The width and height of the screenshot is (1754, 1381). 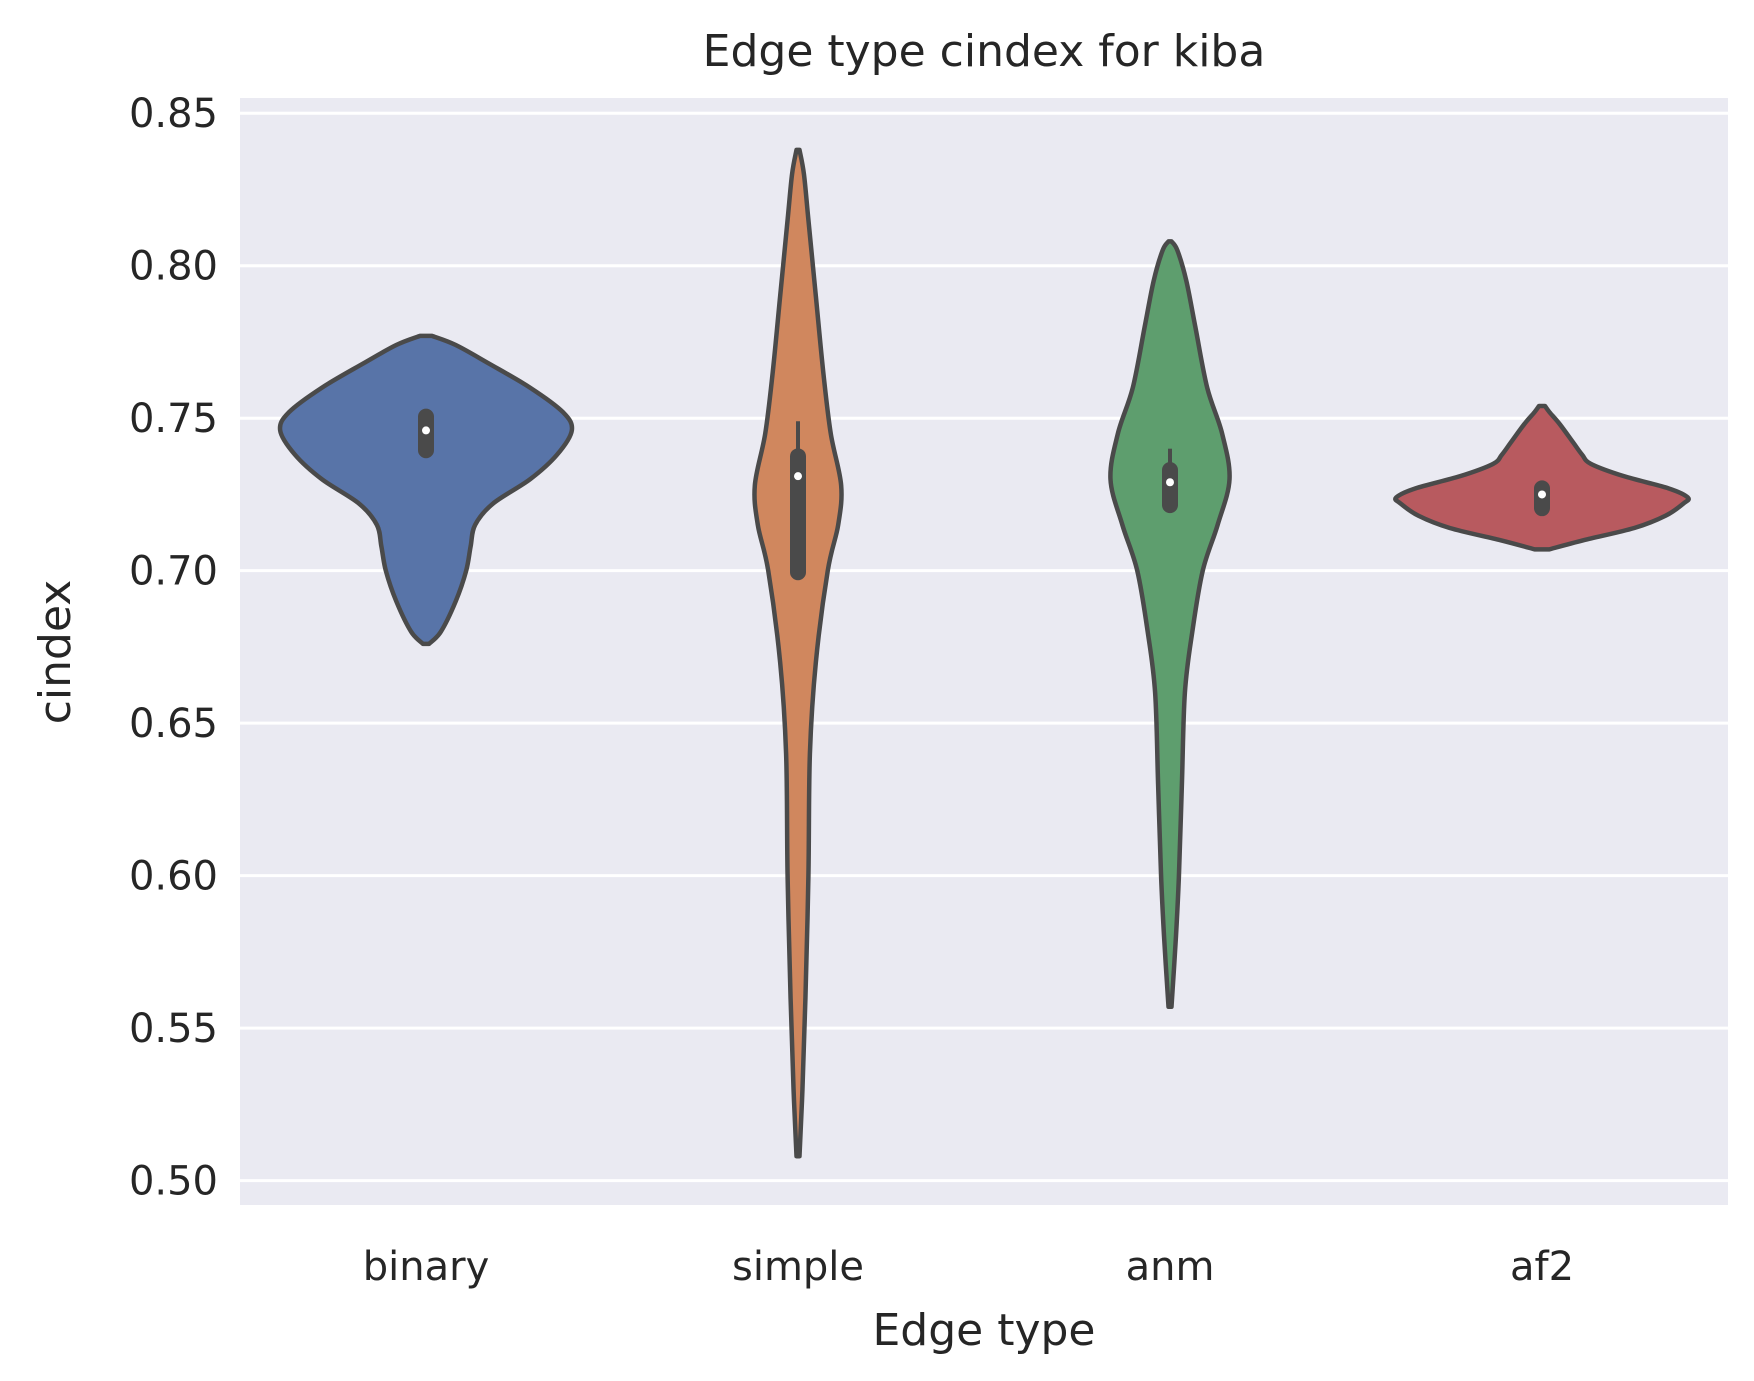 I want to click on x-tick-label: binary, so click(x=426, y=1267).